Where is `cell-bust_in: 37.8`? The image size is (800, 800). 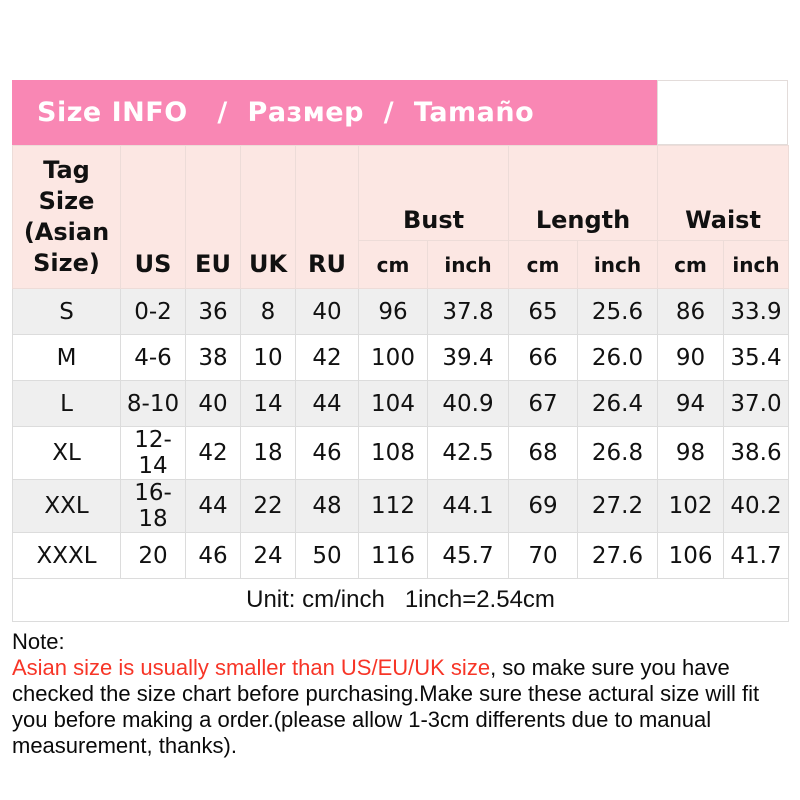
cell-bust_in: 37.8 is located at coordinates (468, 311).